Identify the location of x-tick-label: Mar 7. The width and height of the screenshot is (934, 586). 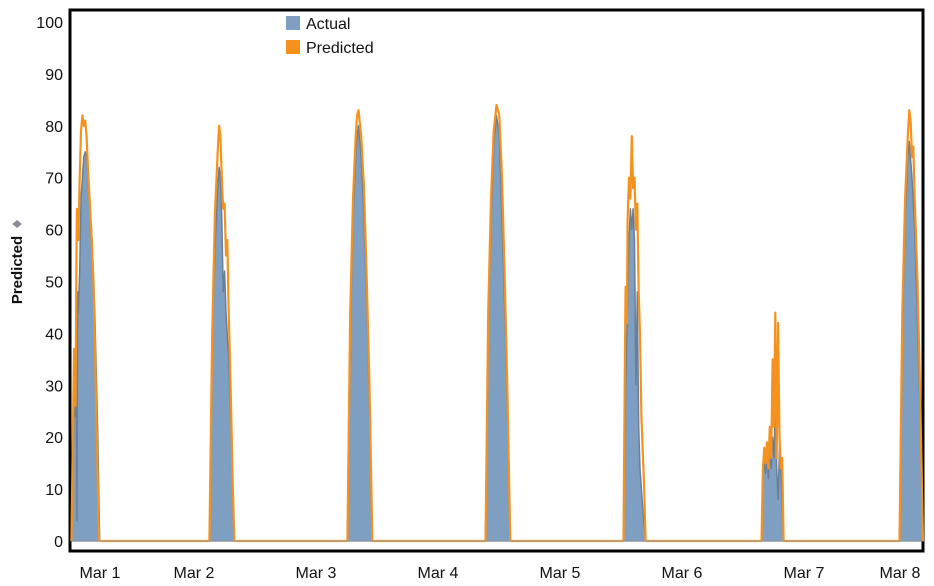
(804, 573).